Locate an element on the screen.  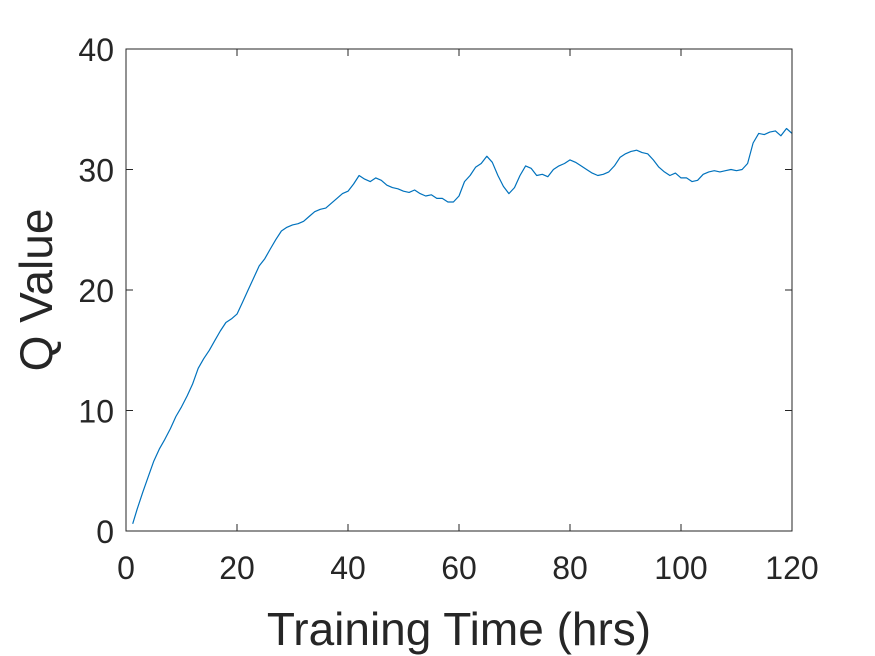
x-tick-label: 60 is located at coordinates (459, 568).